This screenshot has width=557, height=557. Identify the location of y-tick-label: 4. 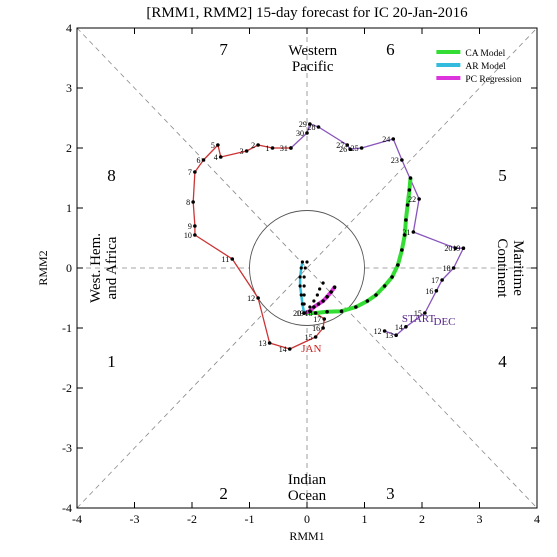
(69, 28).